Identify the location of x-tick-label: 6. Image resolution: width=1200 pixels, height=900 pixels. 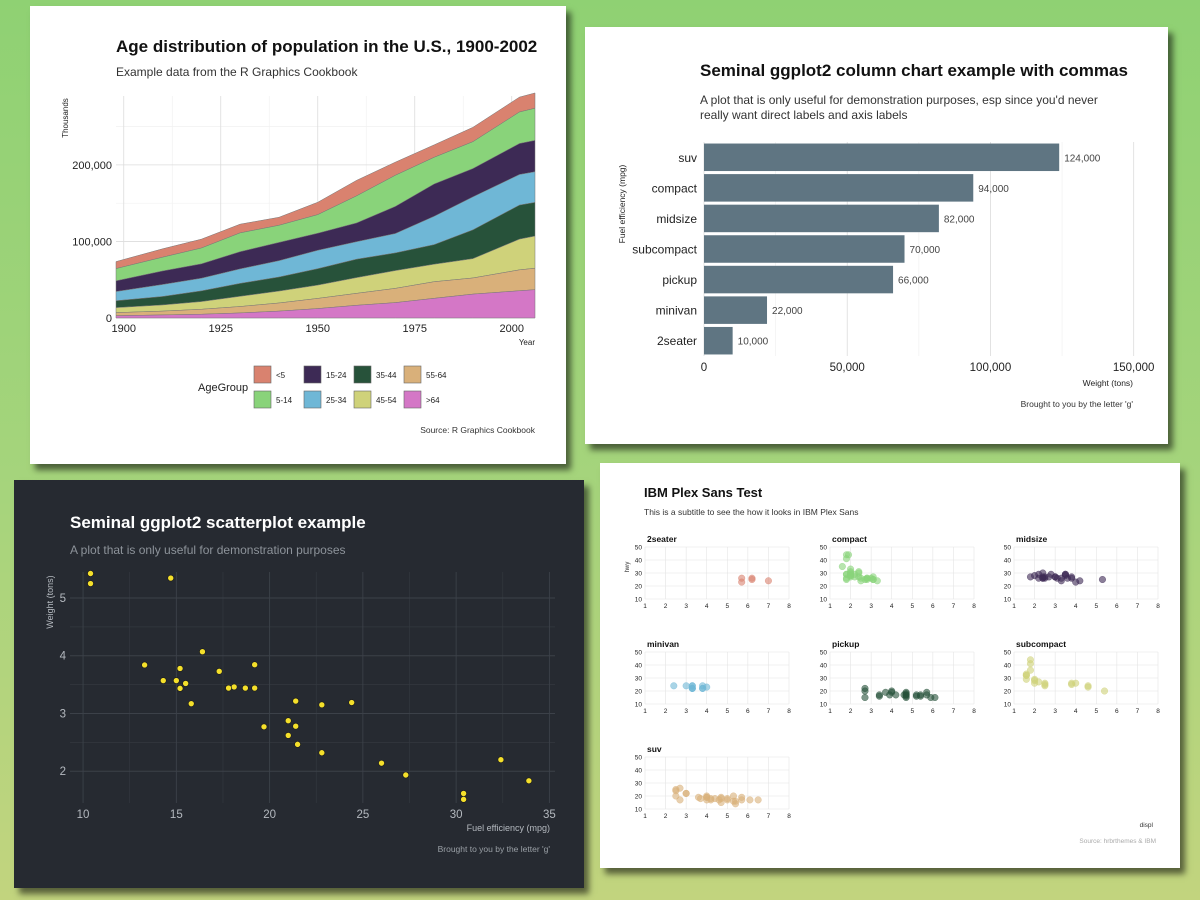
(748, 816).